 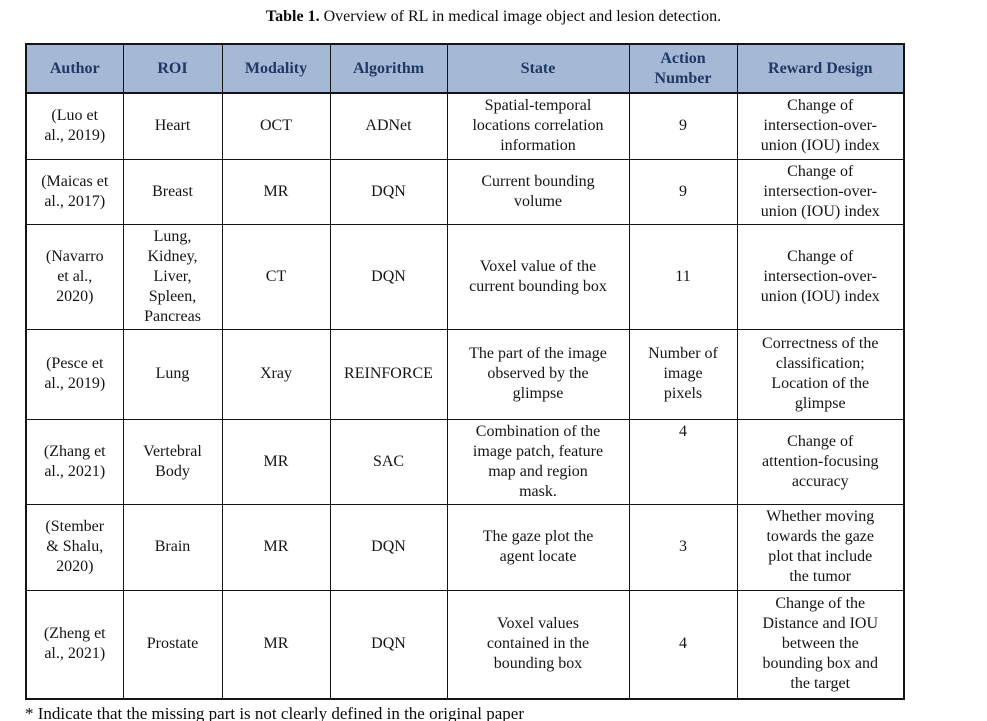 I want to click on table-caption-label: Table 1., so click(x=292, y=16).